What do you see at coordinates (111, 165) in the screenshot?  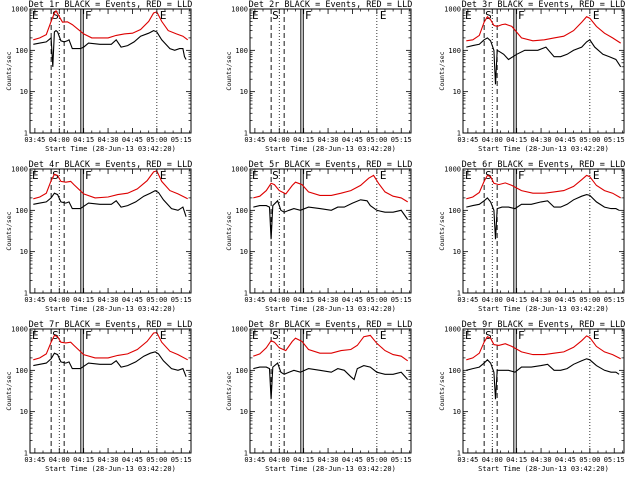 I see `panel-title: Det 4r BLACK = Events, RED = LLD` at bounding box center [111, 165].